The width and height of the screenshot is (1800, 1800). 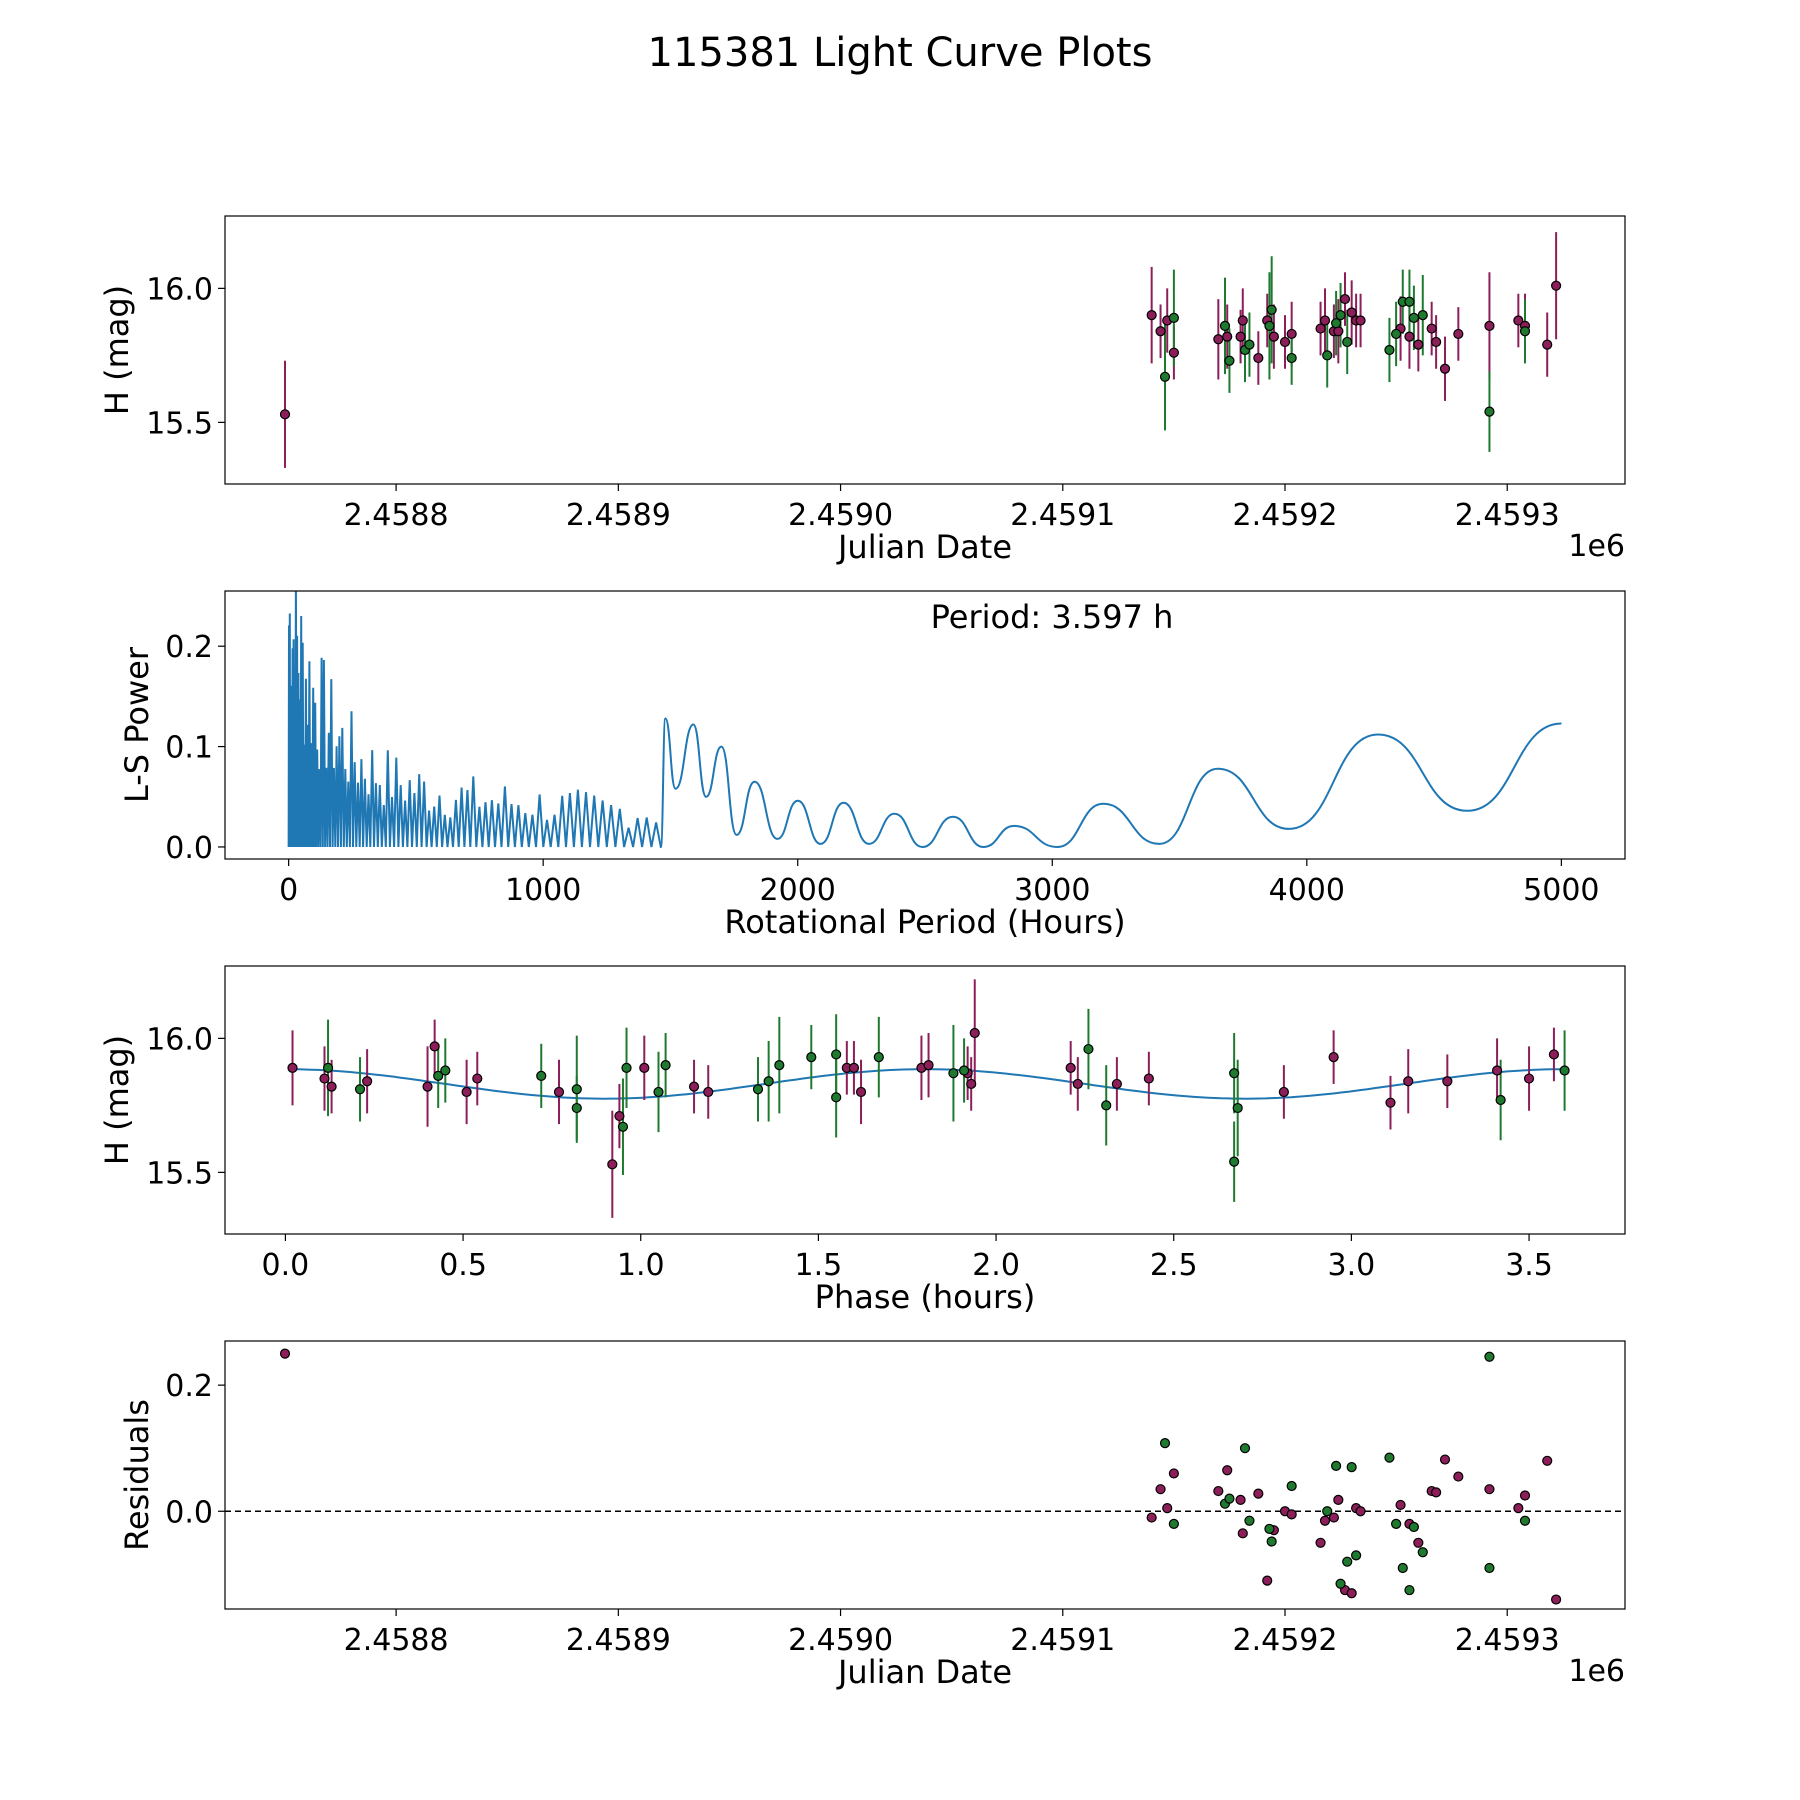 What do you see at coordinates (288, 890) in the screenshot?
I see `xtick-label: 0` at bounding box center [288, 890].